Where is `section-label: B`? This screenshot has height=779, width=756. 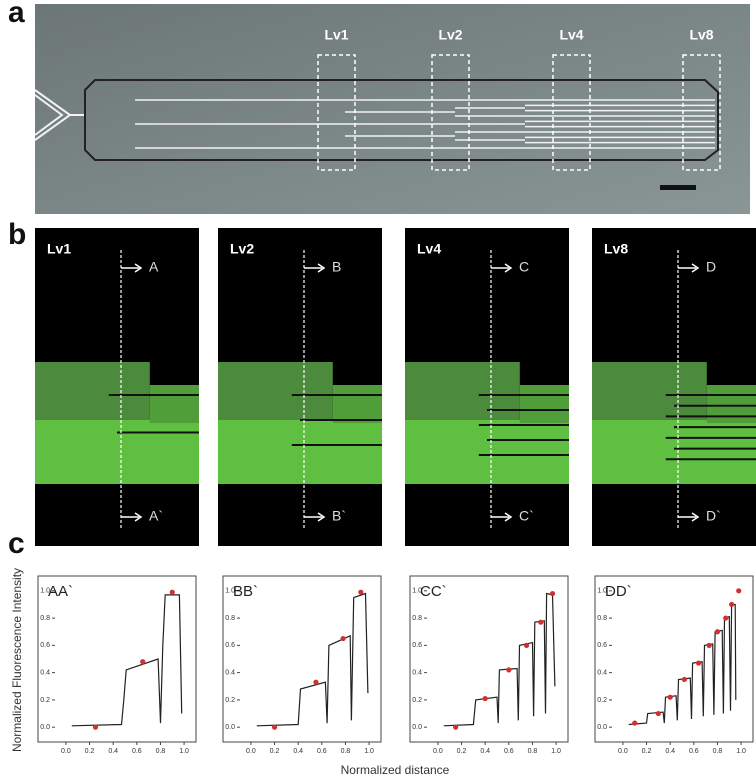
section-label: B is located at coordinates (336, 267).